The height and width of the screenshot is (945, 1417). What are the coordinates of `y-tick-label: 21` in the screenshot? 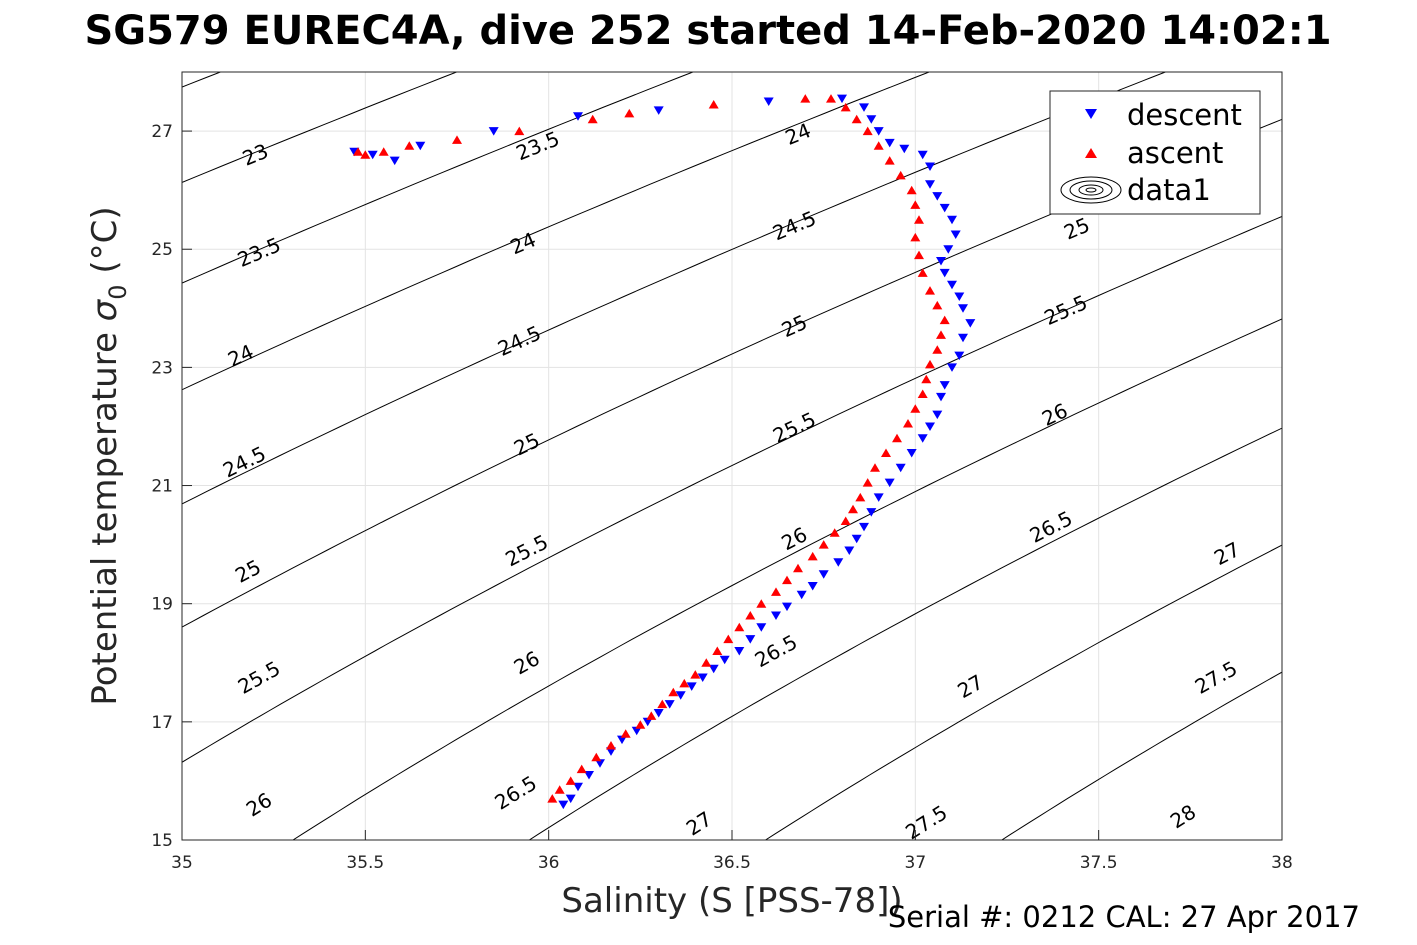 It's located at (162, 487).